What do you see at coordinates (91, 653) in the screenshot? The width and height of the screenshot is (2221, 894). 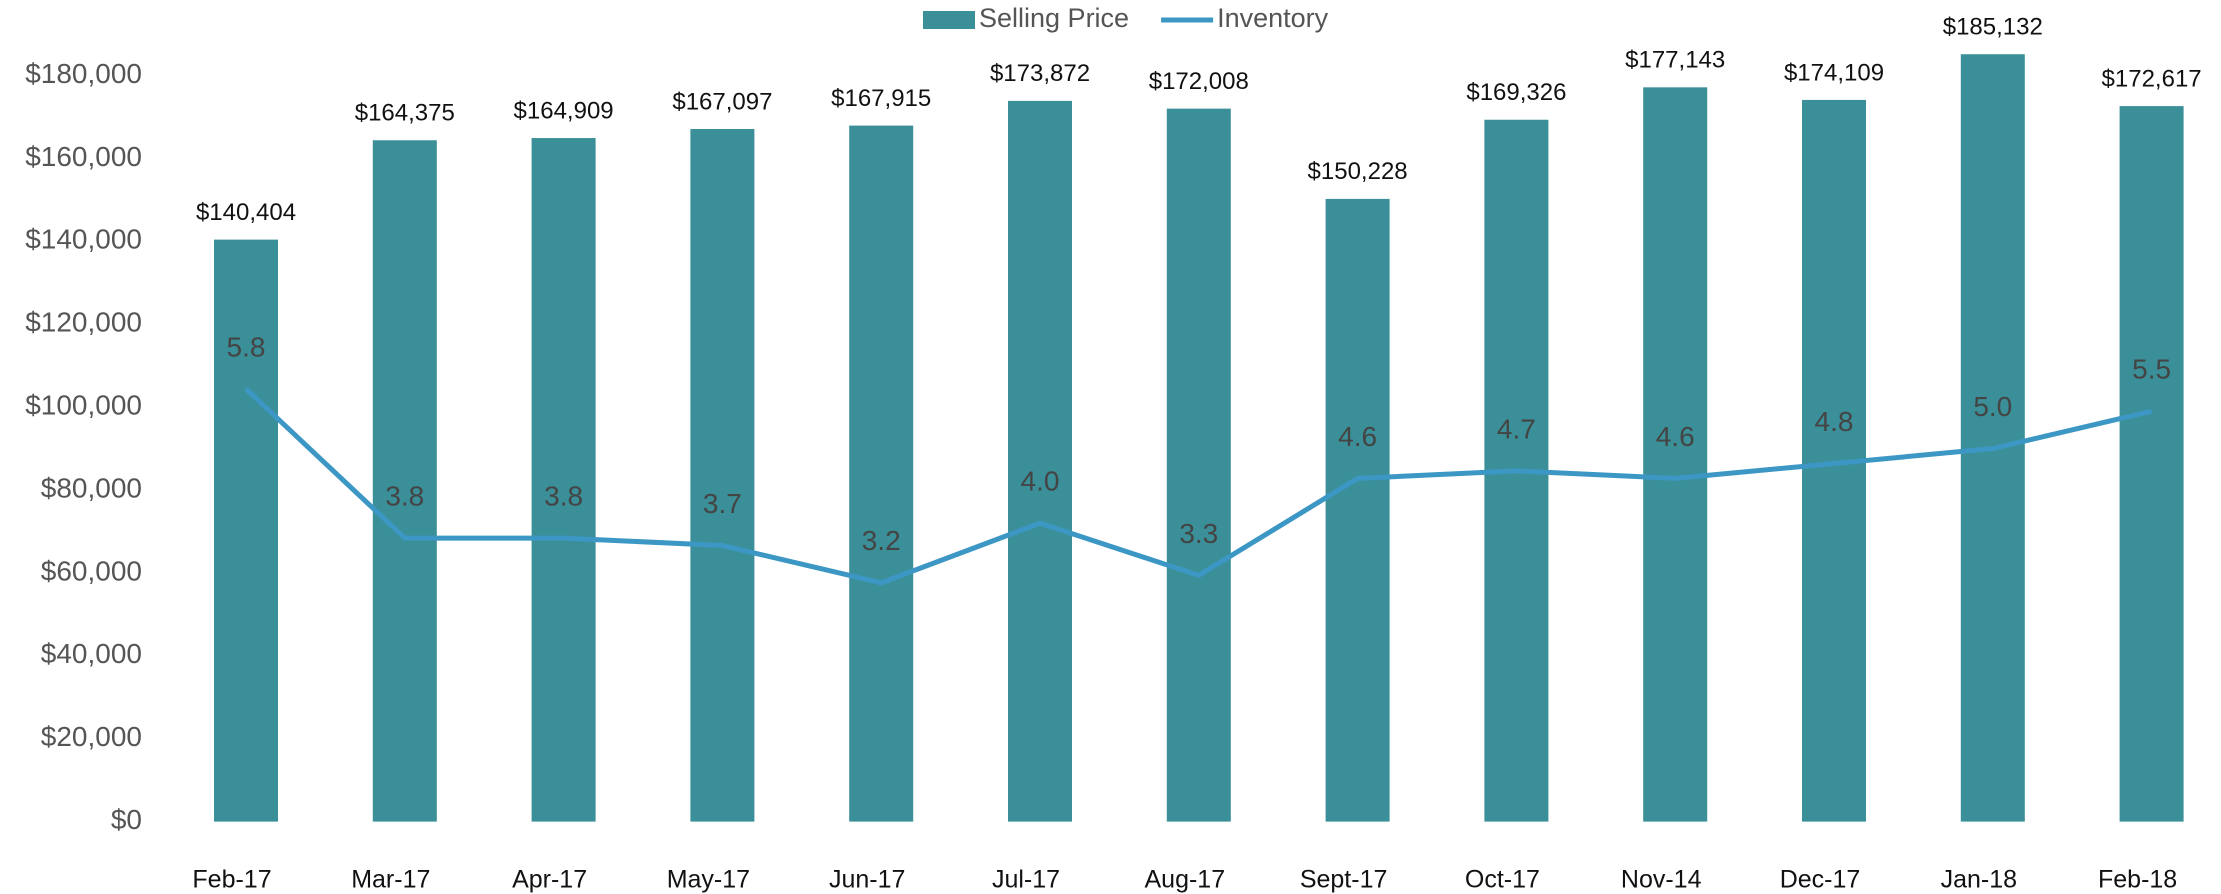 I see `y-tick-label: $40,000` at bounding box center [91, 653].